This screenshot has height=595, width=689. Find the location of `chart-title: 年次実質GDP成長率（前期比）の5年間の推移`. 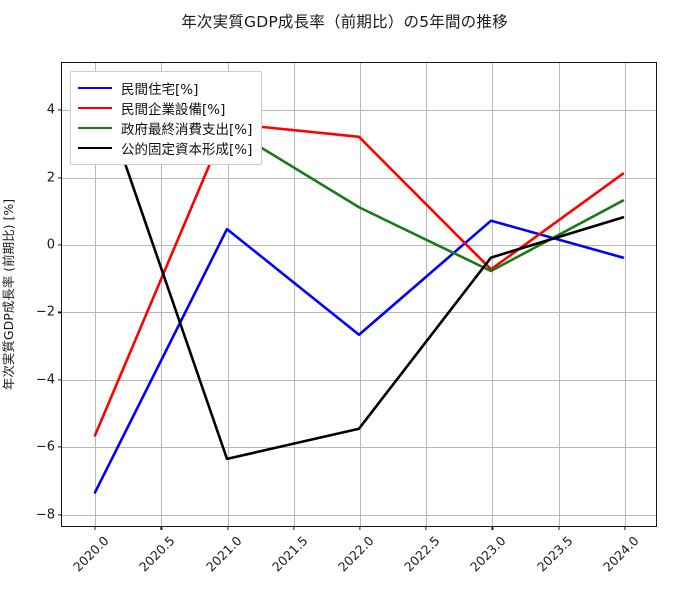

chart-title: 年次実質GDP成長率（前期比）の5年間の推移 is located at coordinates (344, 22).